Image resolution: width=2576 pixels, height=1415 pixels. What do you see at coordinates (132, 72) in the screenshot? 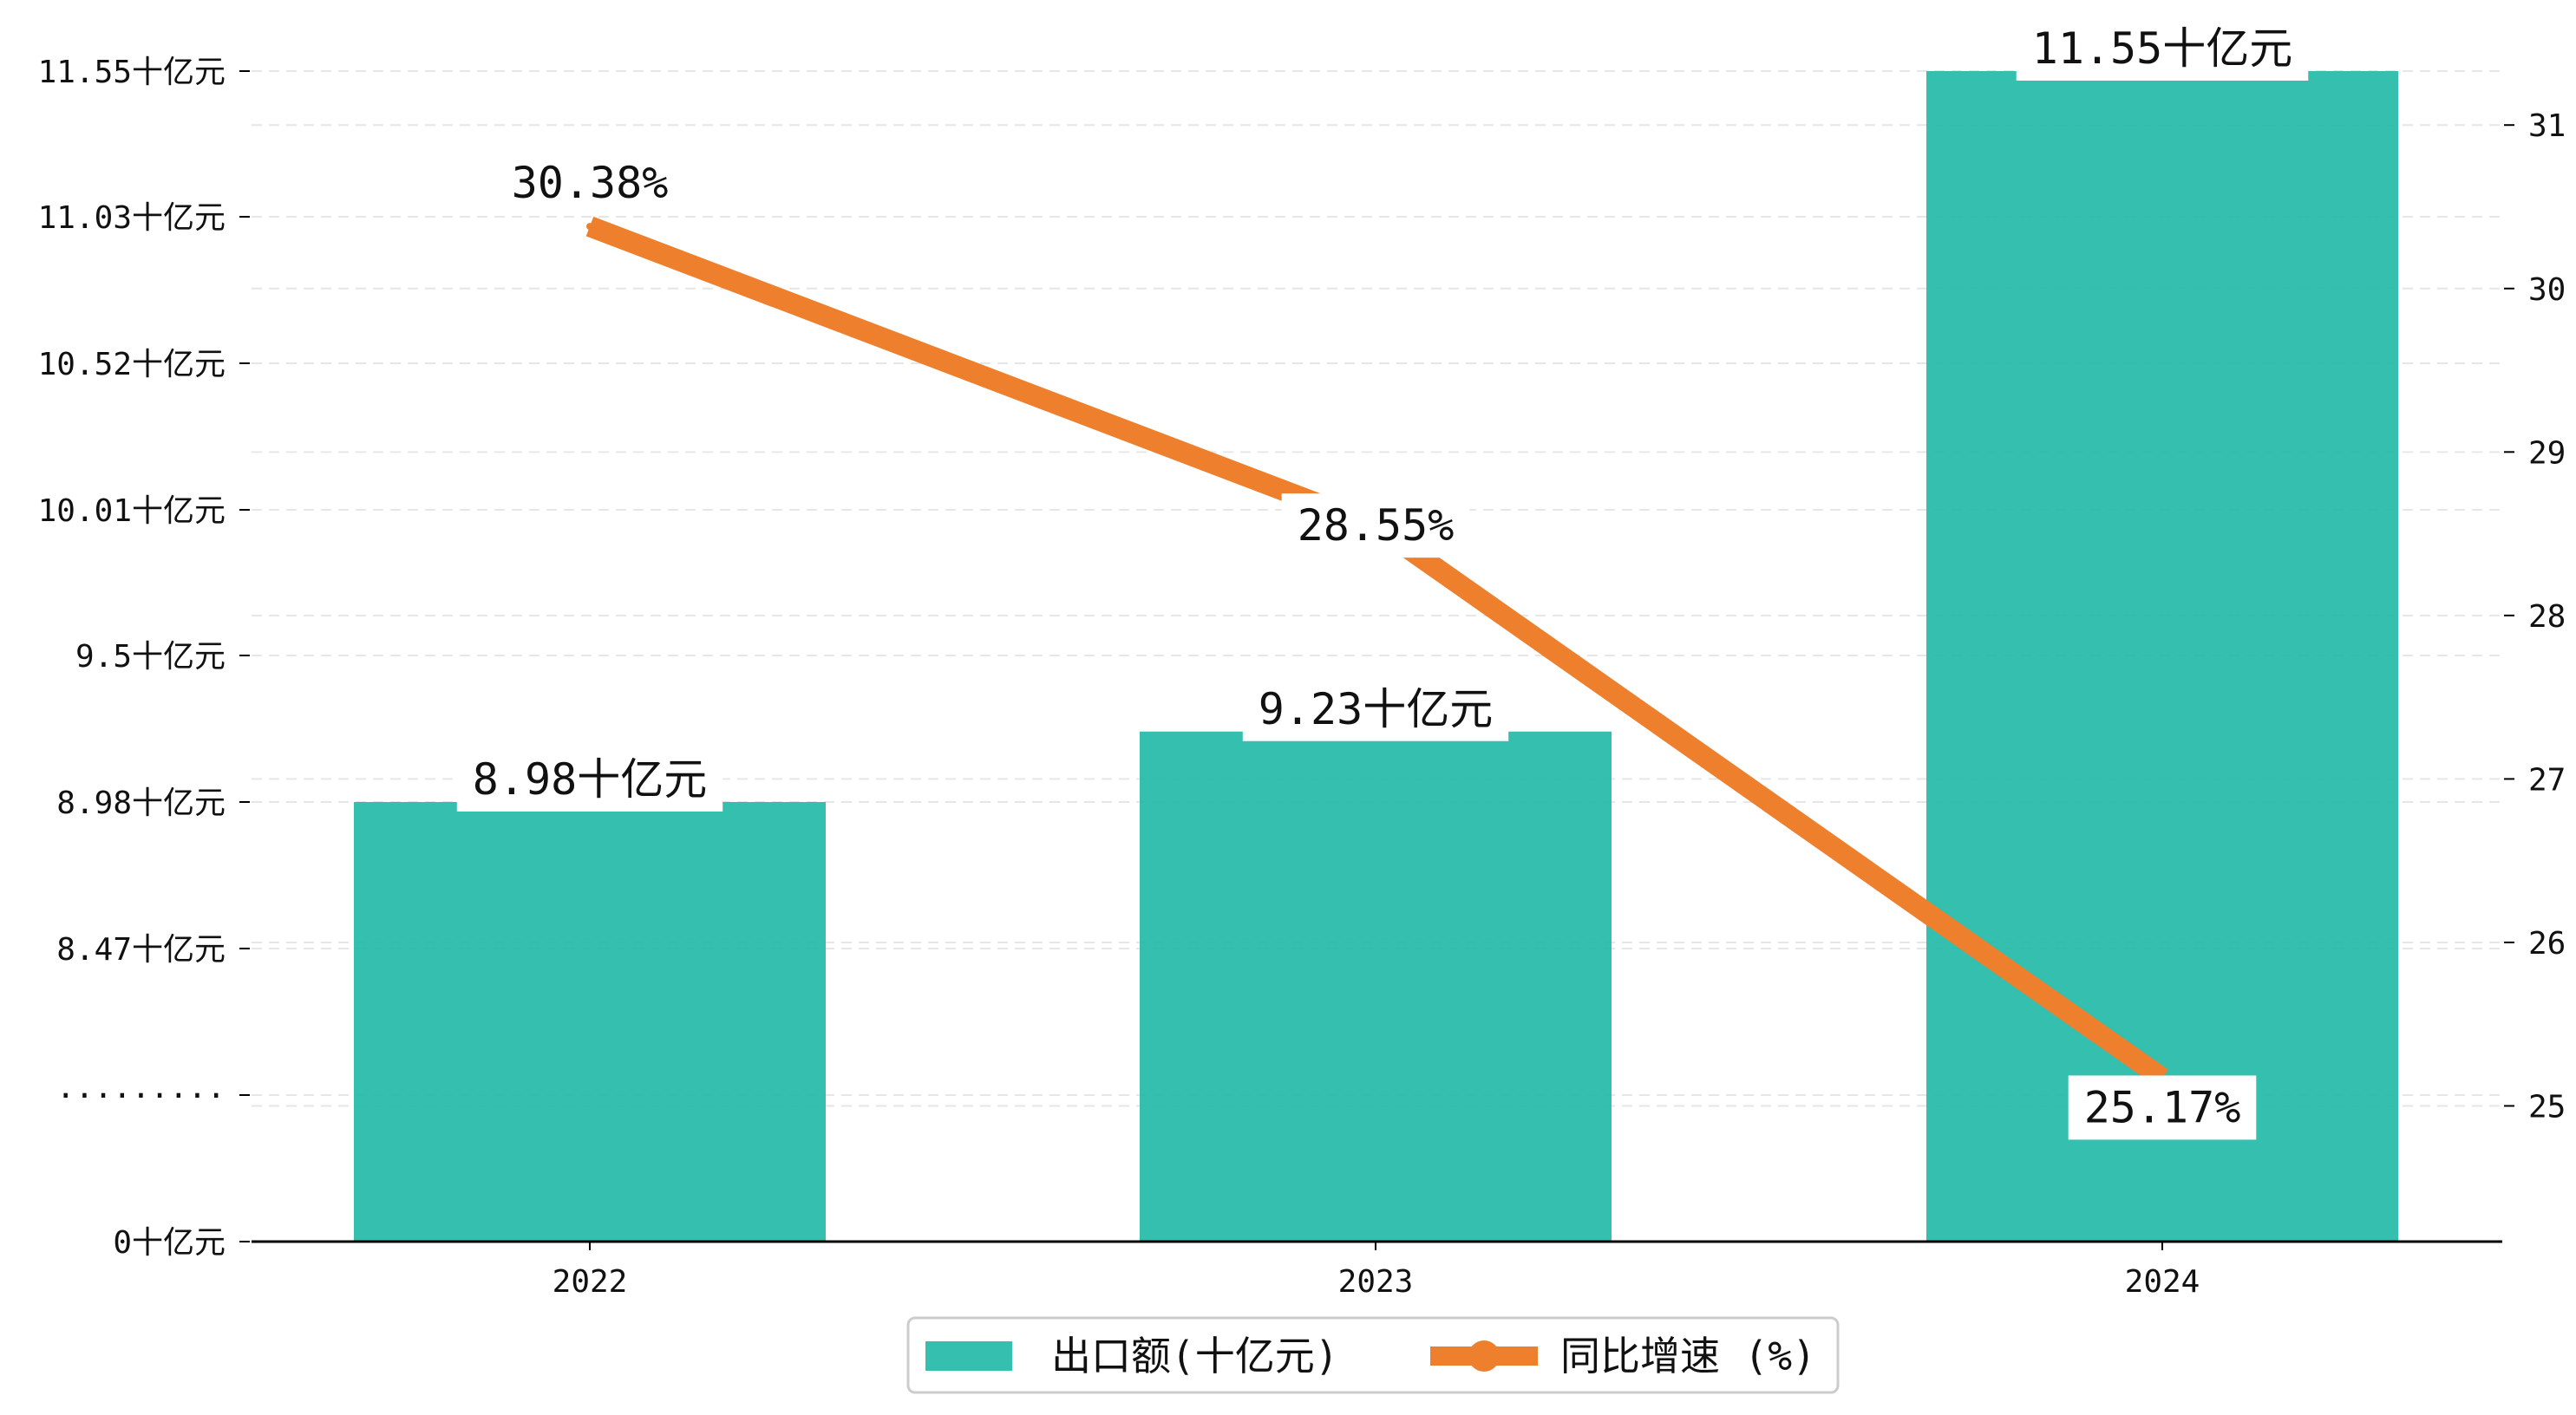
I see `y-left-tick-label: 11.55十亿元` at bounding box center [132, 72].